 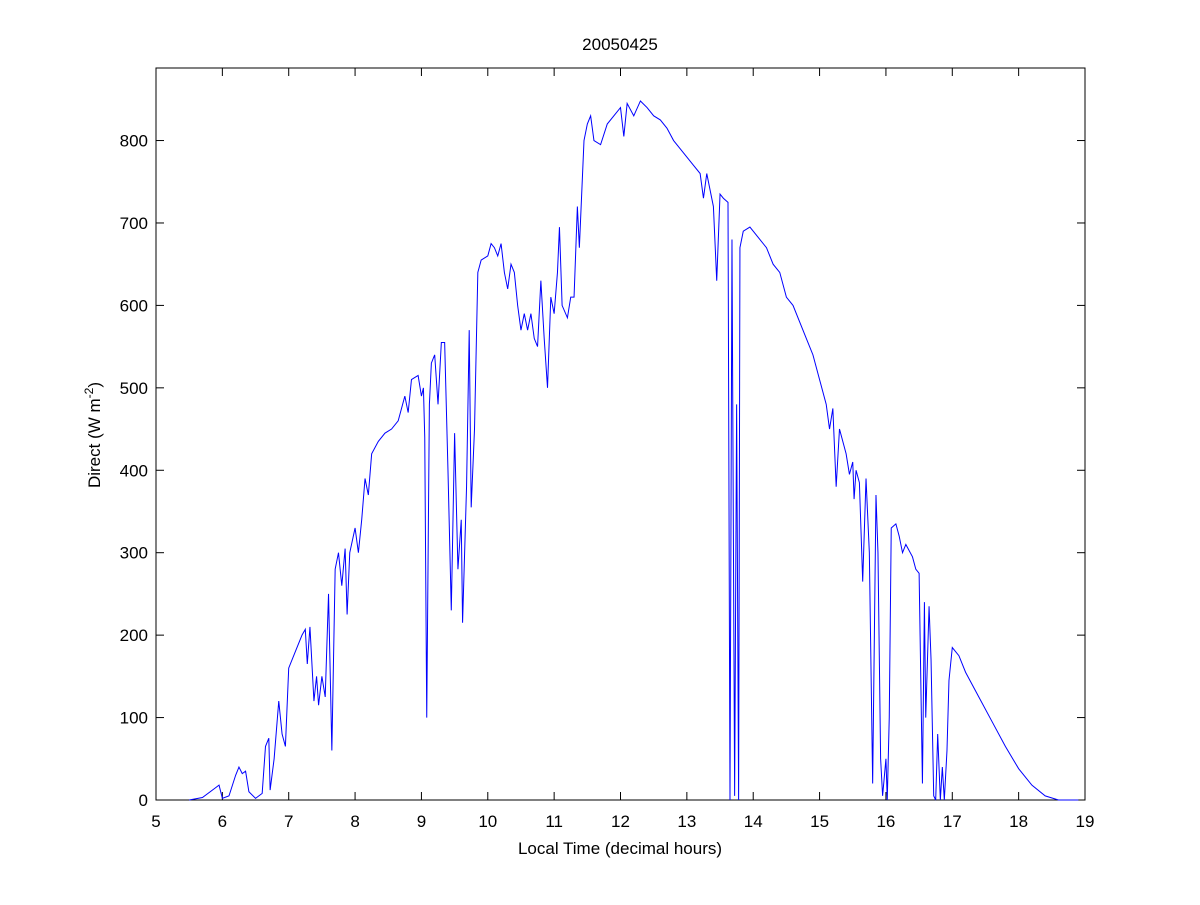 What do you see at coordinates (89, 392) in the screenshot?
I see `y-label-sup: -2` at bounding box center [89, 392].